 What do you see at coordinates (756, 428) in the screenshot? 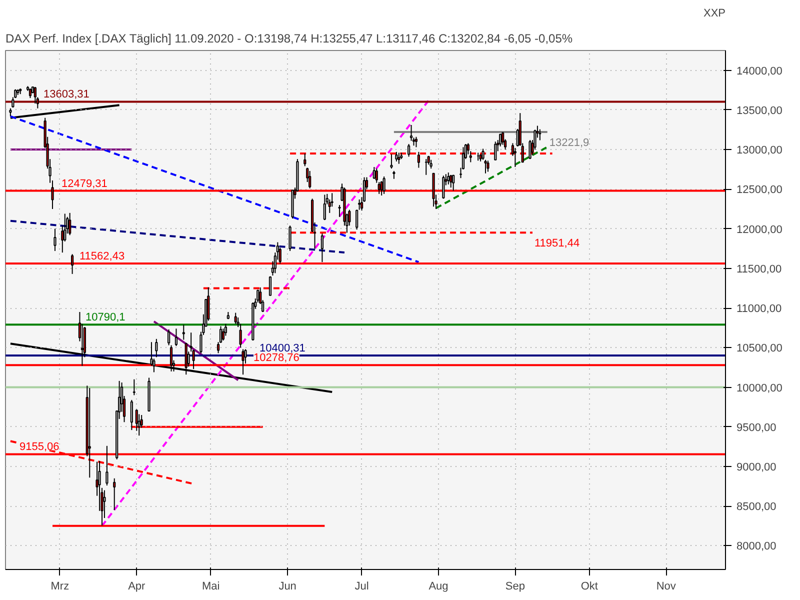
I see `y-tick-label: 9500,00` at bounding box center [756, 428].